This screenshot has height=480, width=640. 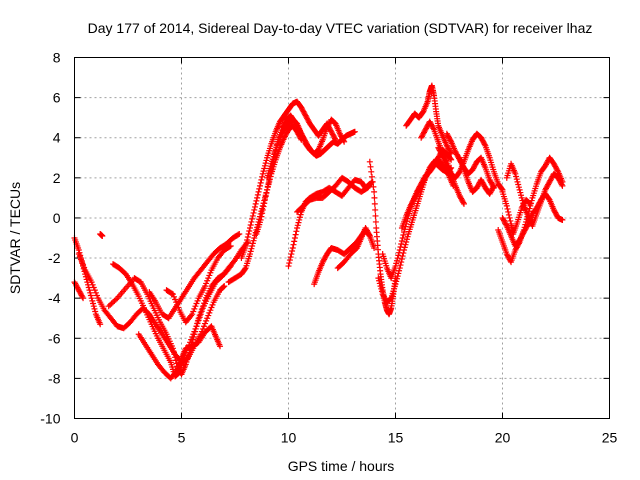 I want to click on y-tick-label: 6, so click(x=57, y=98).